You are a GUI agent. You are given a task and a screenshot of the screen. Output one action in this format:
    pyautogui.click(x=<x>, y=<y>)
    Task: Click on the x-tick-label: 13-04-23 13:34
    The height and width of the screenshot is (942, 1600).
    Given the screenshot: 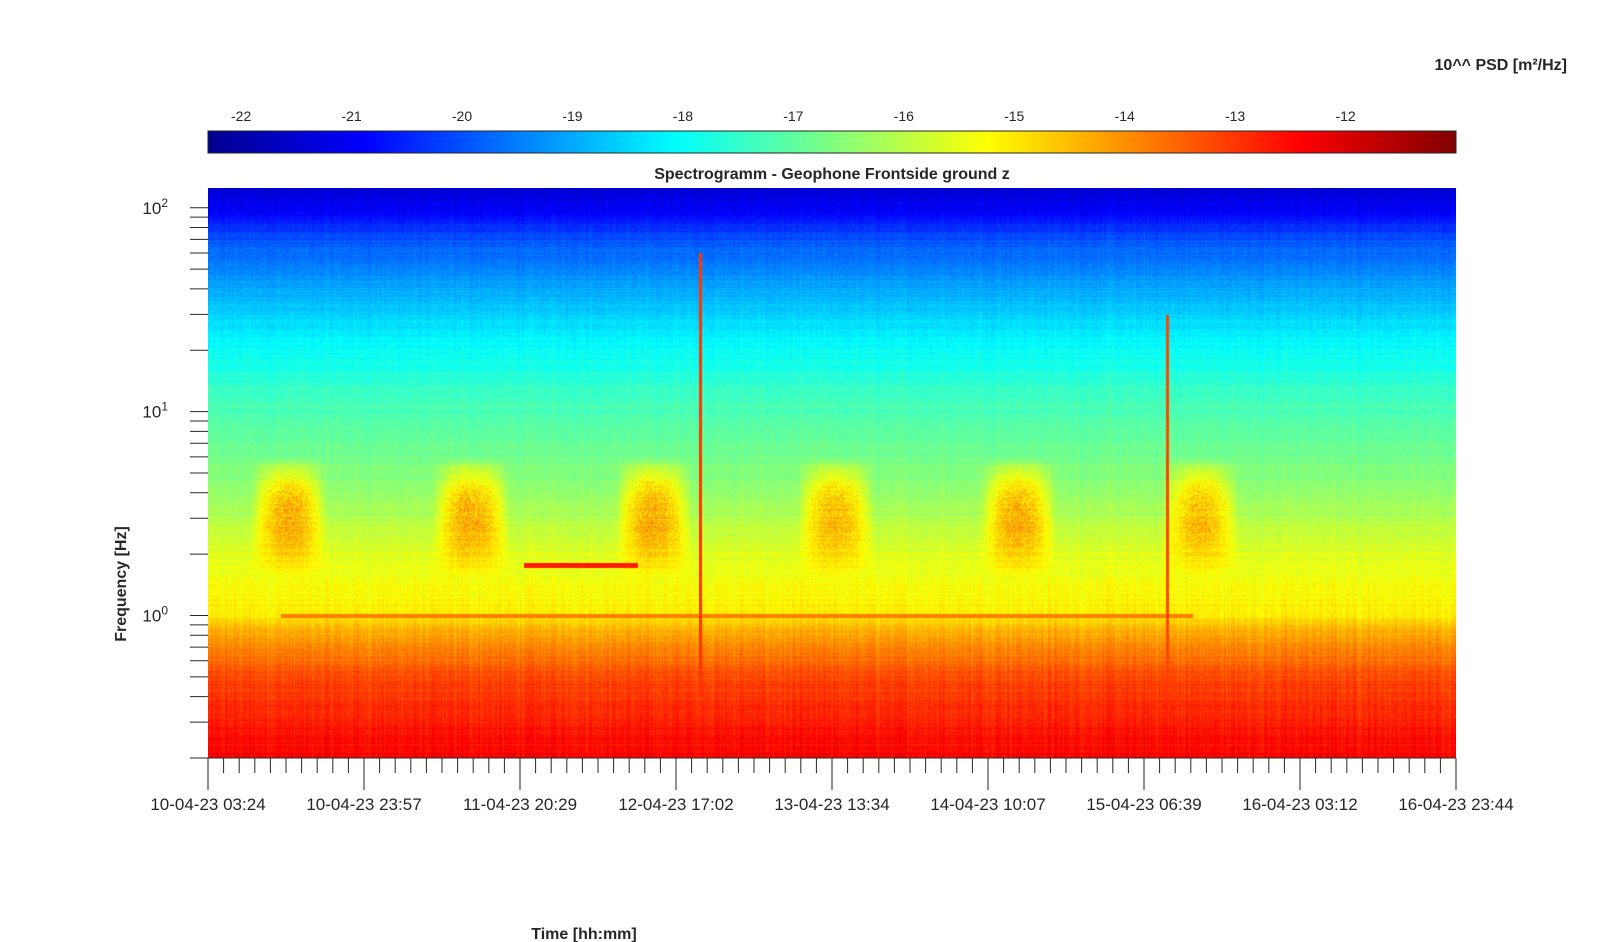 What is the action you would take?
    pyautogui.click(x=831, y=804)
    